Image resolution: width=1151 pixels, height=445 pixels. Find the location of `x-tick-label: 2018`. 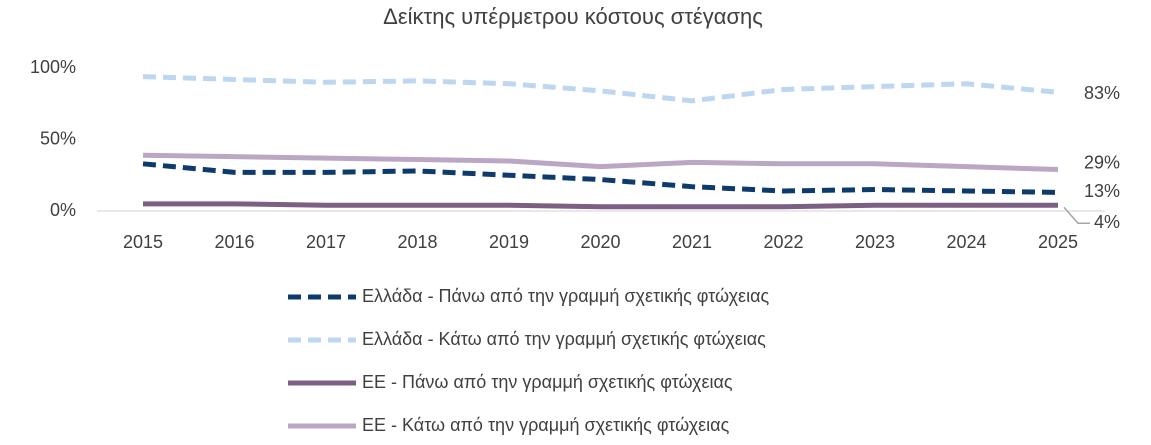

x-tick-label: 2018 is located at coordinates (417, 242).